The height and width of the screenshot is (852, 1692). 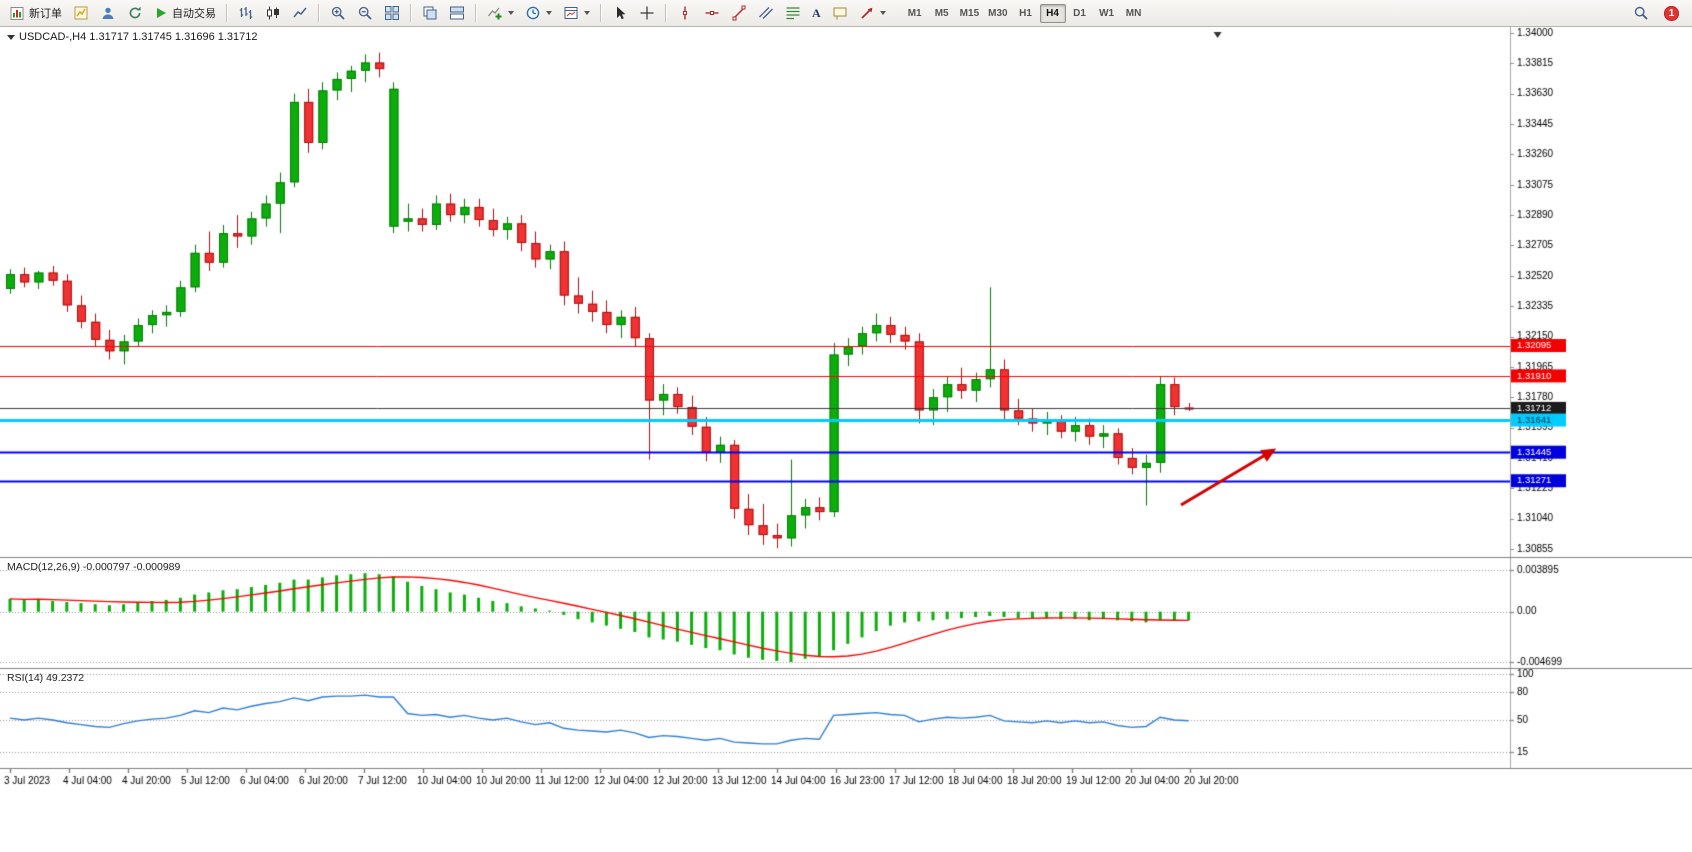 I want to click on arrange-windows-icon, so click(x=457, y=13).